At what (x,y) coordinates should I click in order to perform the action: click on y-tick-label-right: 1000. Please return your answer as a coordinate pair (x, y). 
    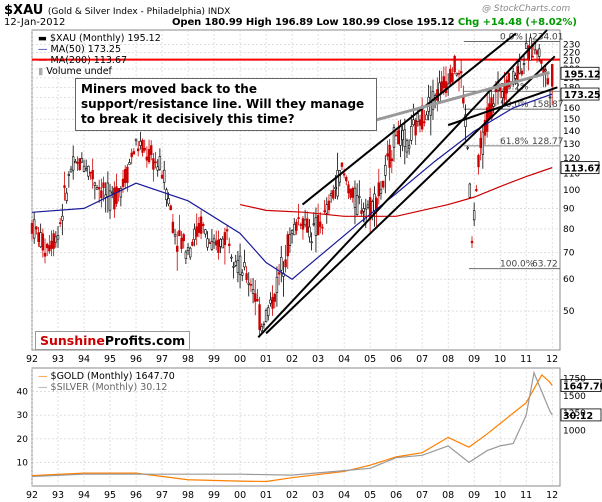
    Looking at the image, I should click on (574, 431).